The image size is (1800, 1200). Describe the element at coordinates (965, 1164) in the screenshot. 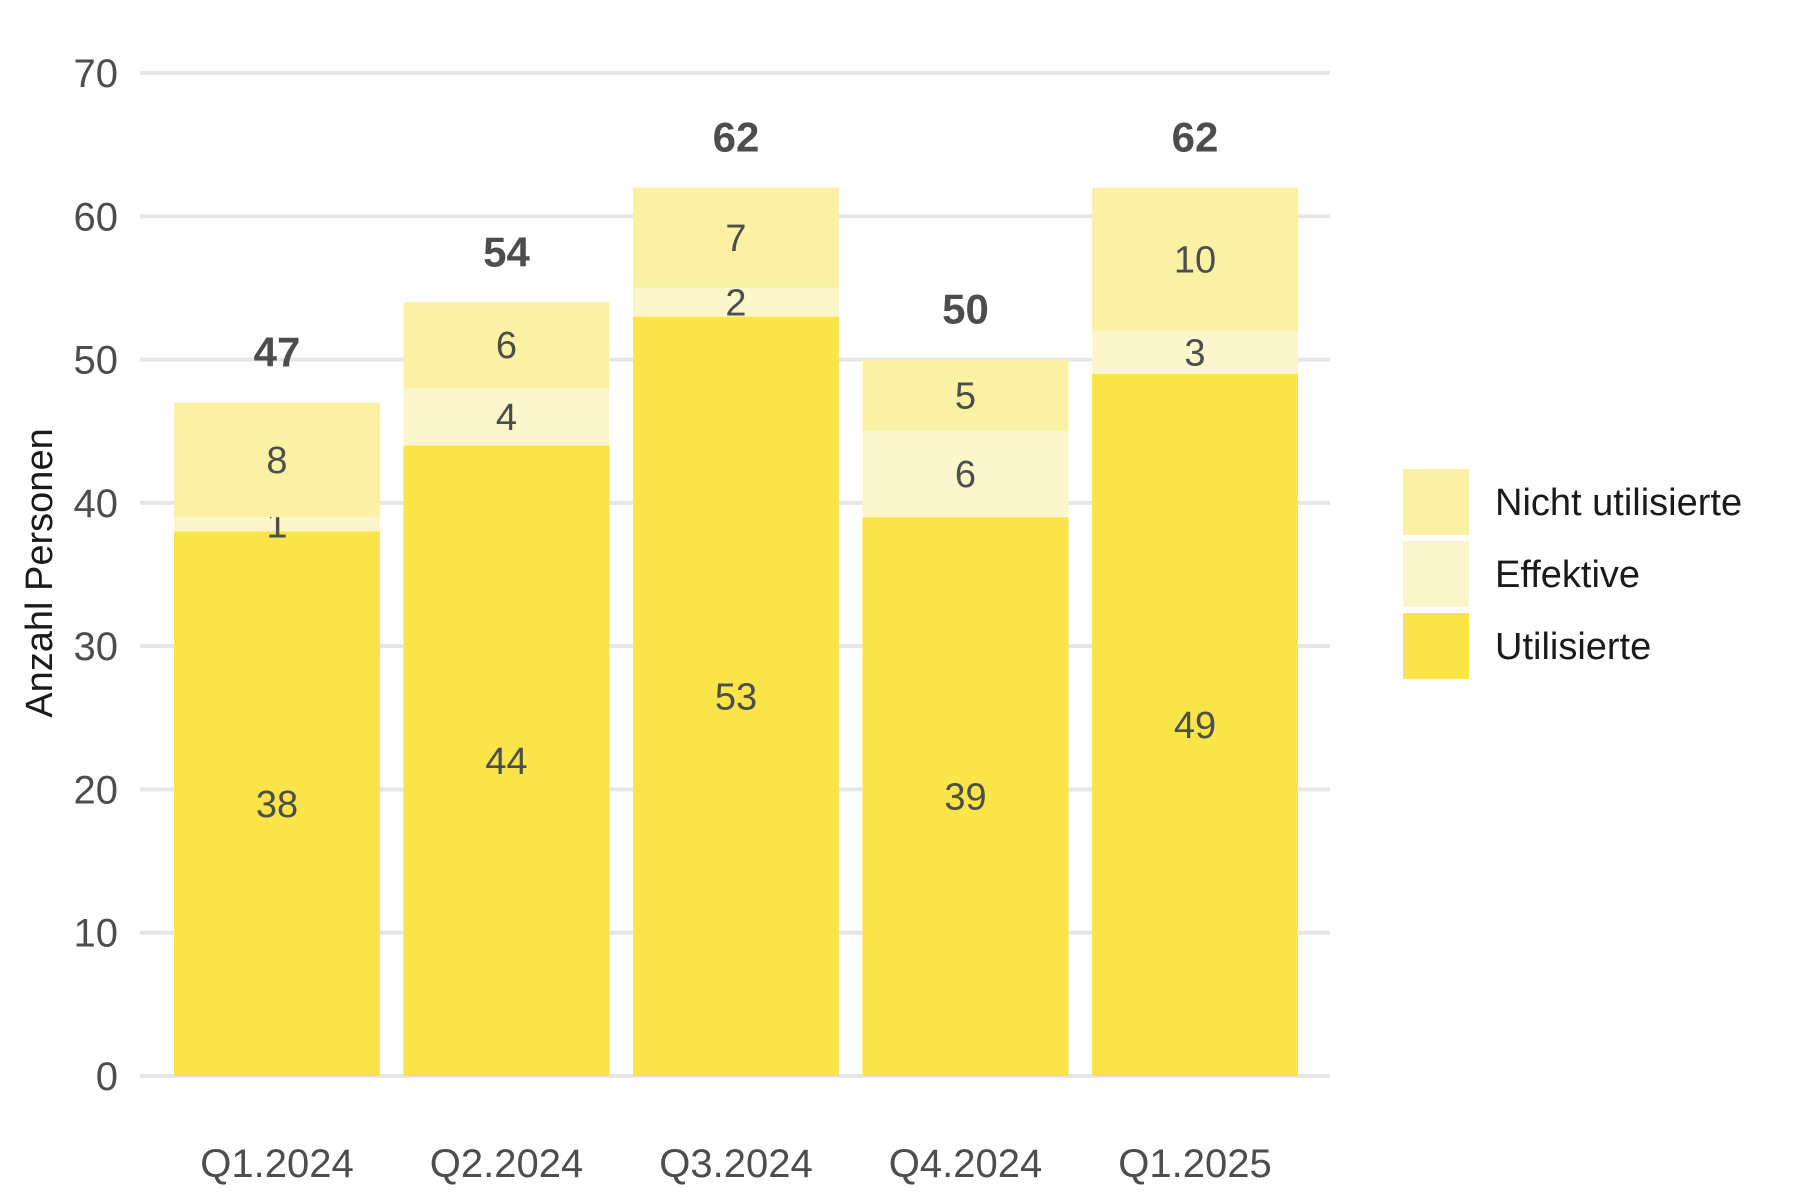

I see `x-tick-label: Q4.2024` at that location.